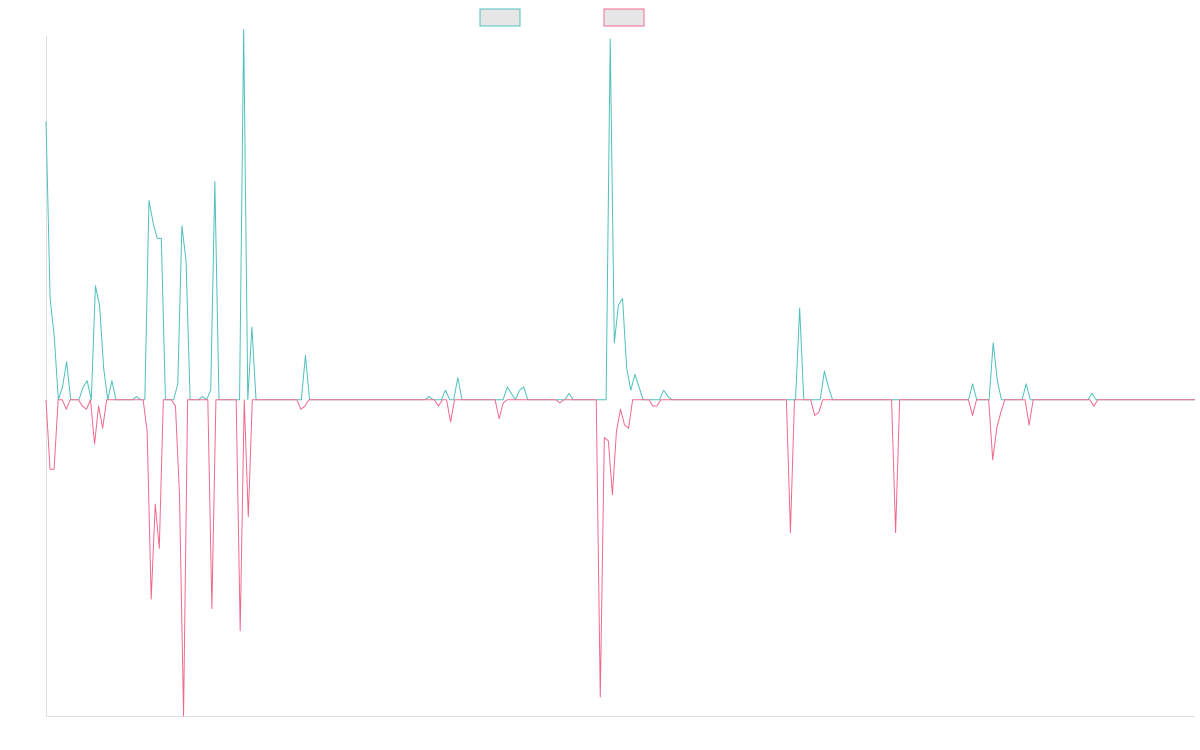  I want to click on chart-legend, so click(562, 17).